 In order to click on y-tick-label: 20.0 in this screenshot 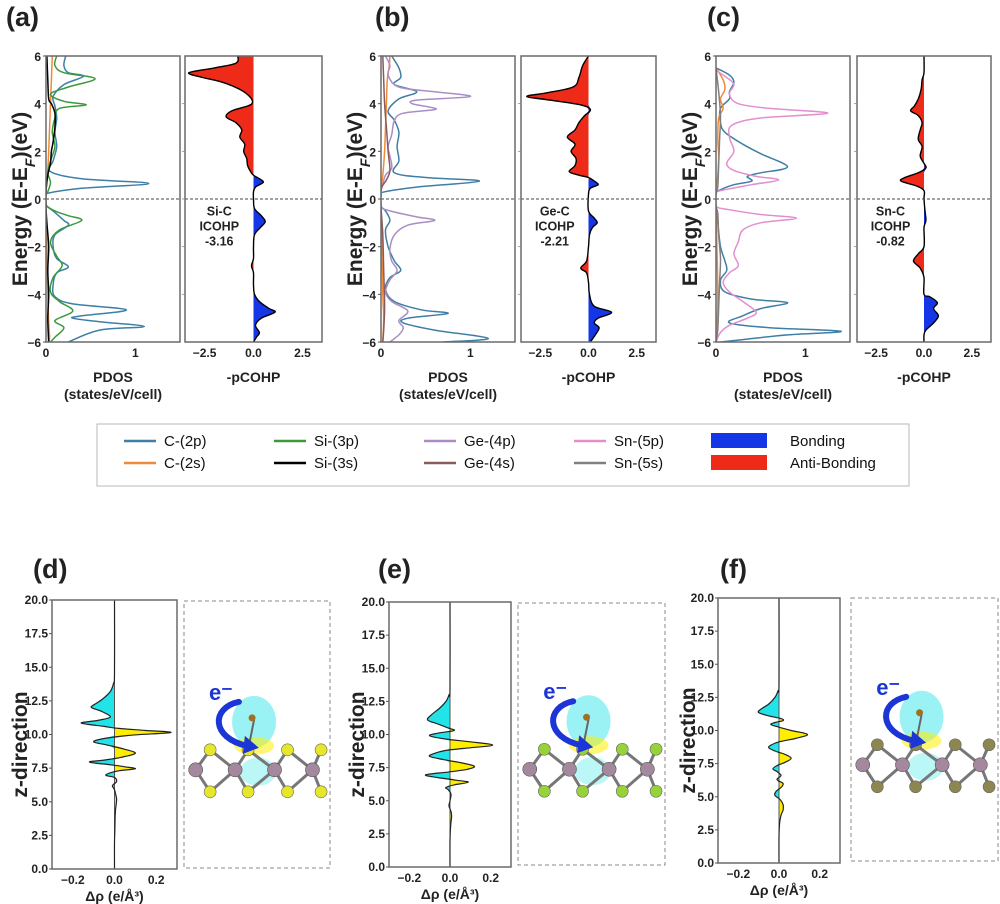, I will do `click(374, 602)`.